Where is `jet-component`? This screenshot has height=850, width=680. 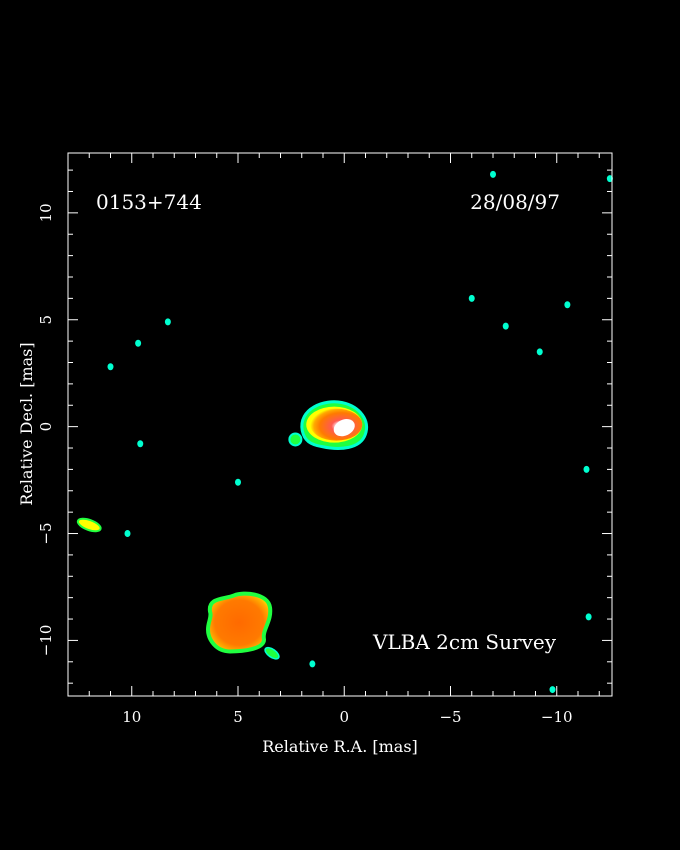
jet-component is located at coordinates (239, 622).